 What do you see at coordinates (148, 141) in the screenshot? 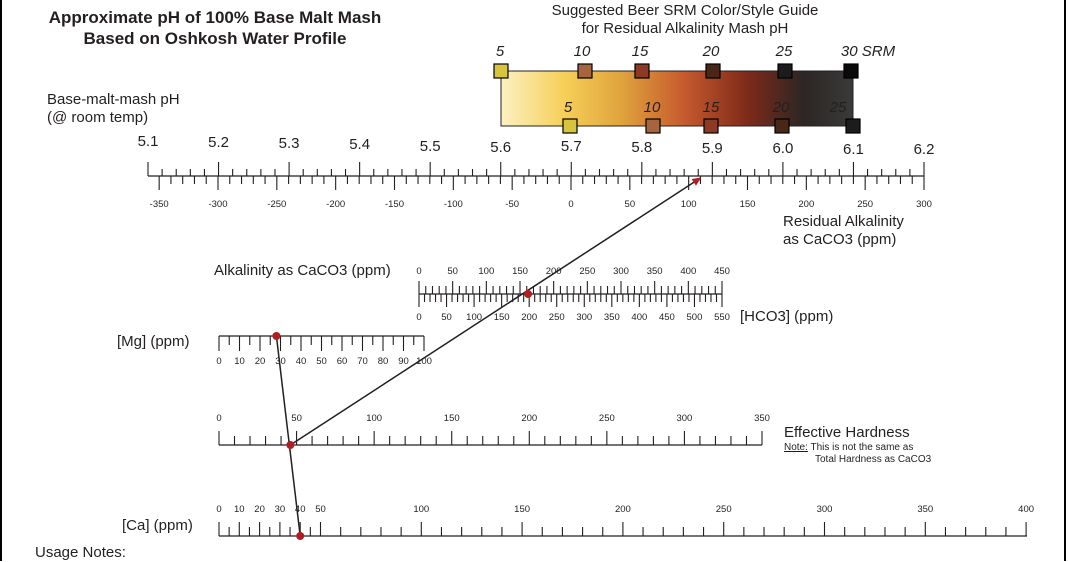
I see `ph-label-0: 5.1` at bounding box center [148, 141].